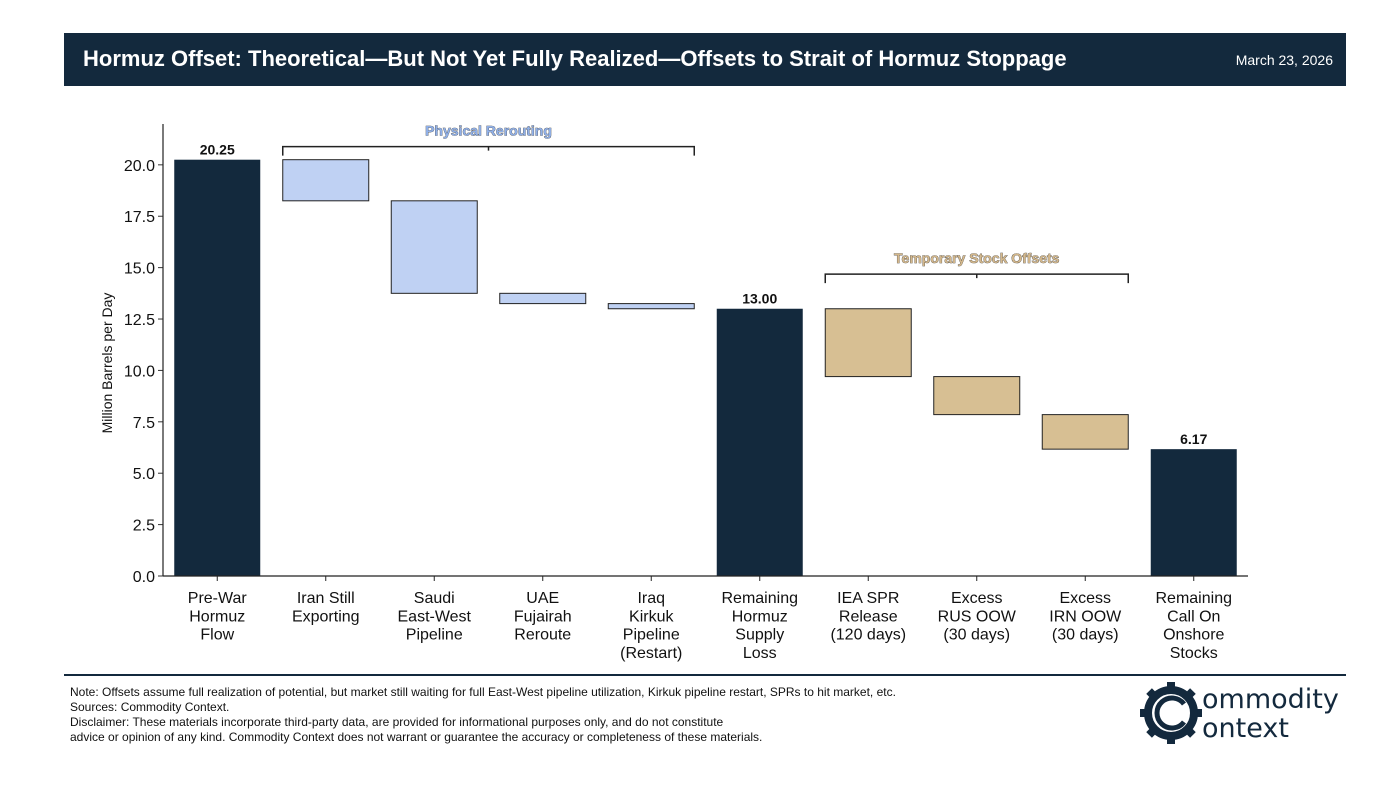 The width and height of the screenshot is (1394, 800). What do you see at coordinates (107, 363) in the screenshot?
I see `y-axis-label: Million Barrels per Day` at bounding box center [107, 363].